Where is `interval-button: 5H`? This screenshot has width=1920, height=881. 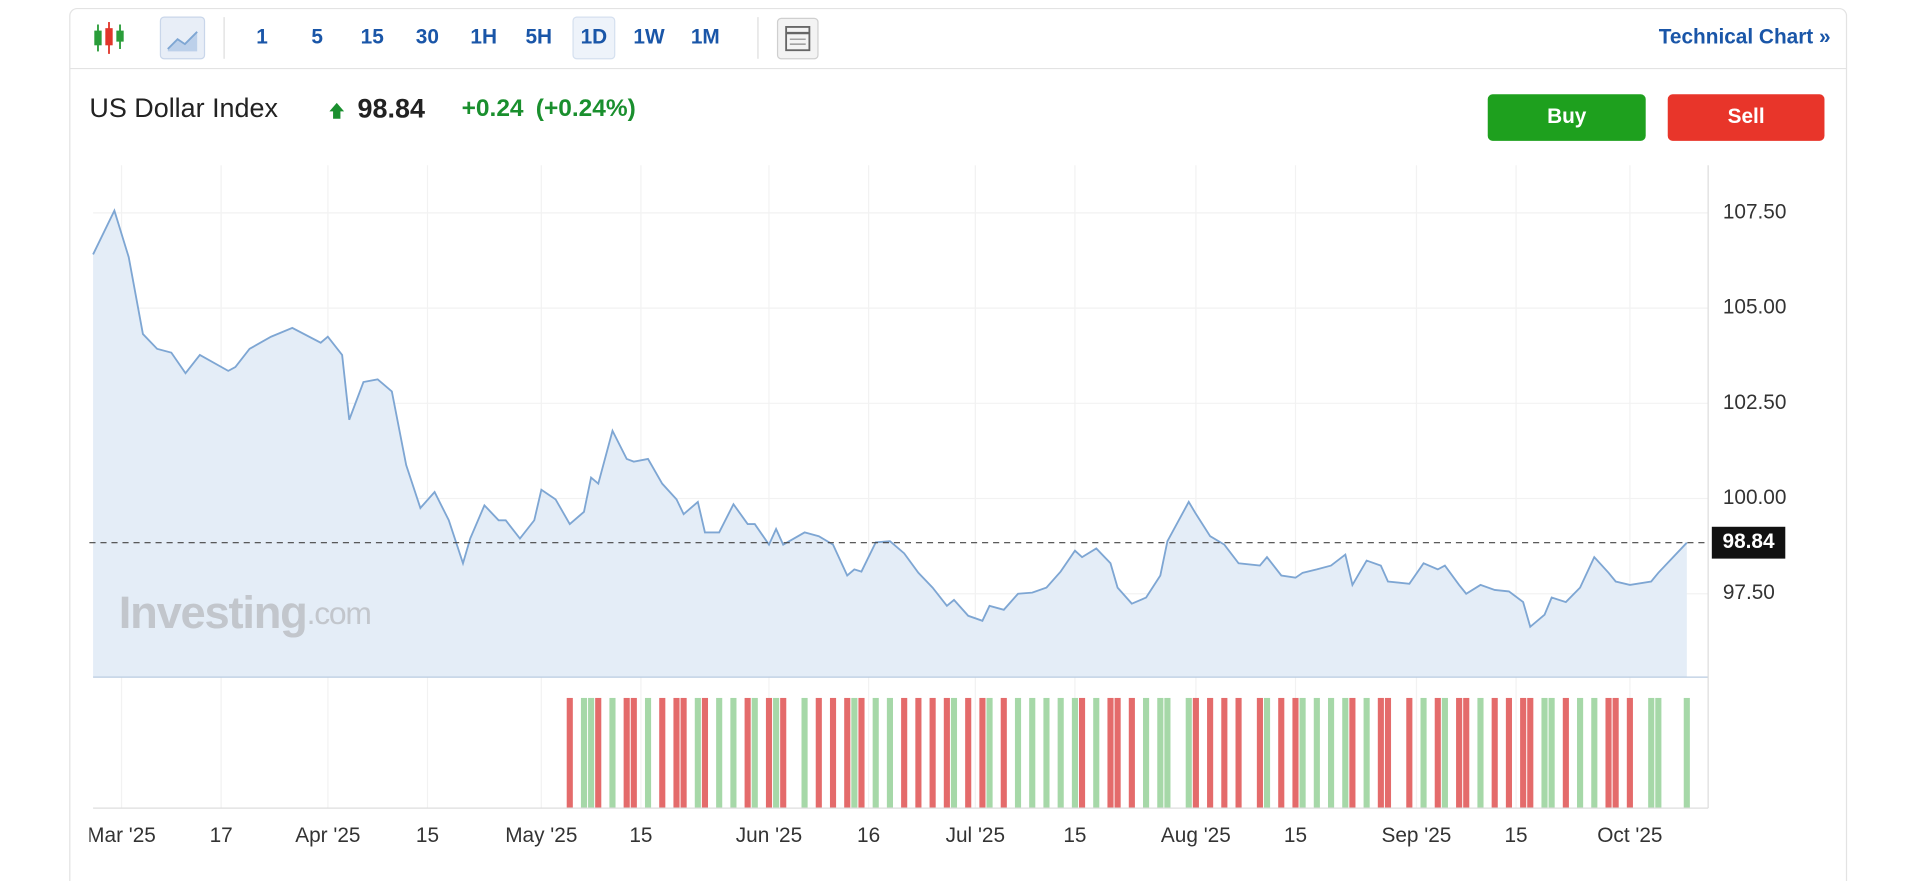
interval-button: 5H is located at coordinates (538, 36).